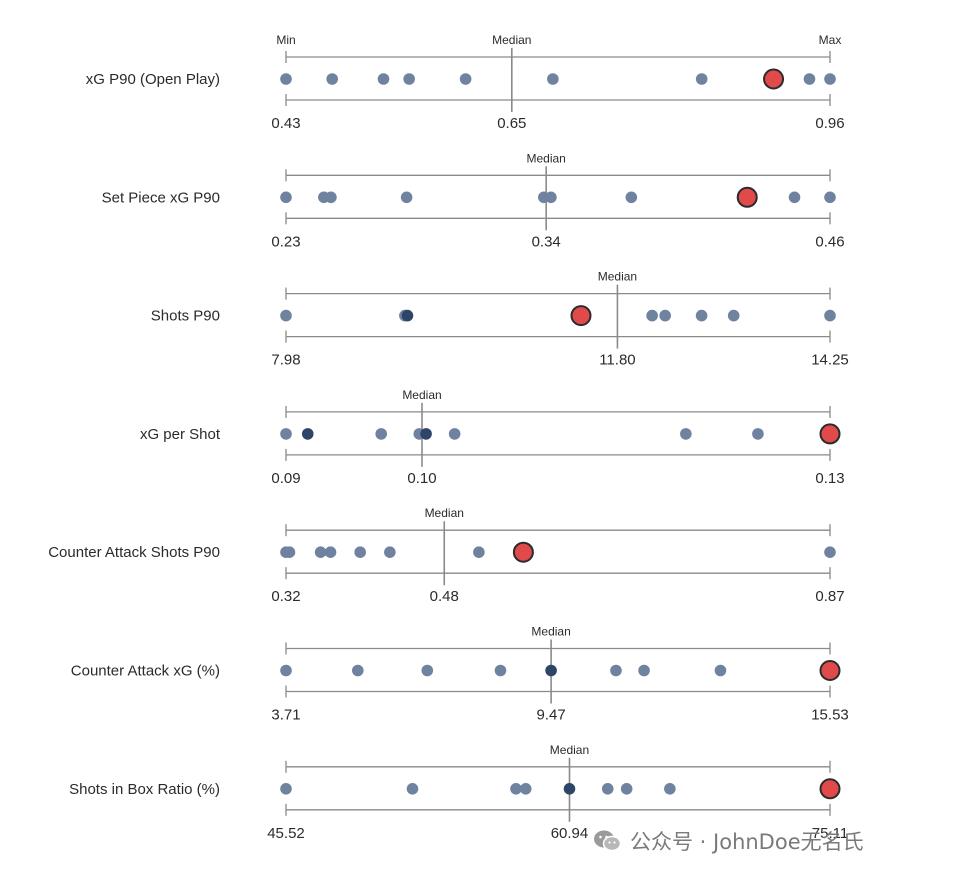  What do you see at coordinates (285, 478) in the screenshot?
I see `tick-label: 0.09` at bounding box center [285, 478].